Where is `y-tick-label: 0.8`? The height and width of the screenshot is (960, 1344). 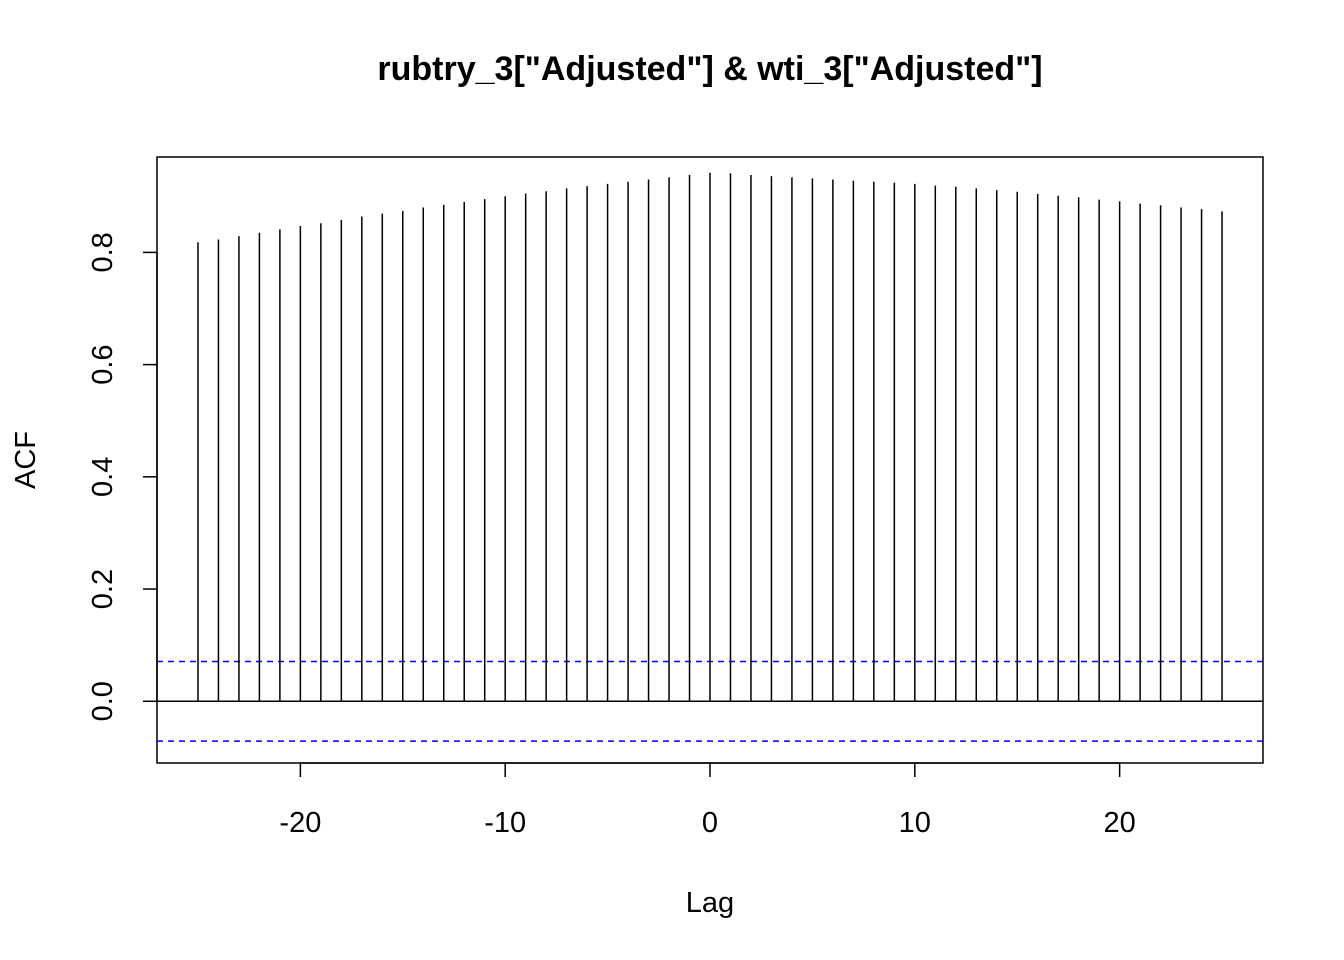 y-tick-label: 0.8 is located at coordinates (103, 252).